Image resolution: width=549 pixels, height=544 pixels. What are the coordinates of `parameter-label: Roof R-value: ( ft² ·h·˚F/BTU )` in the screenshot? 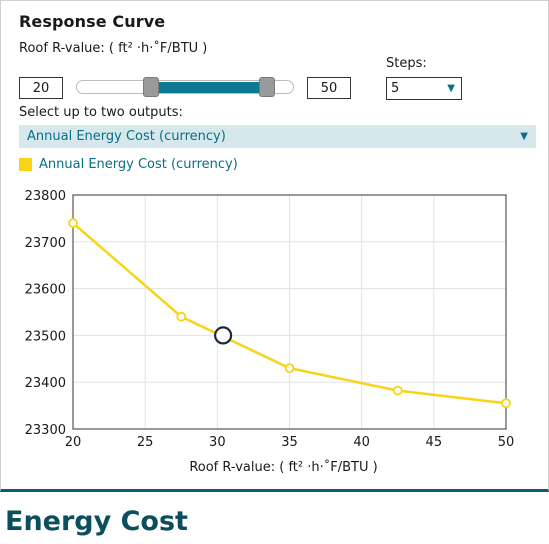 It's located at (113, 48).